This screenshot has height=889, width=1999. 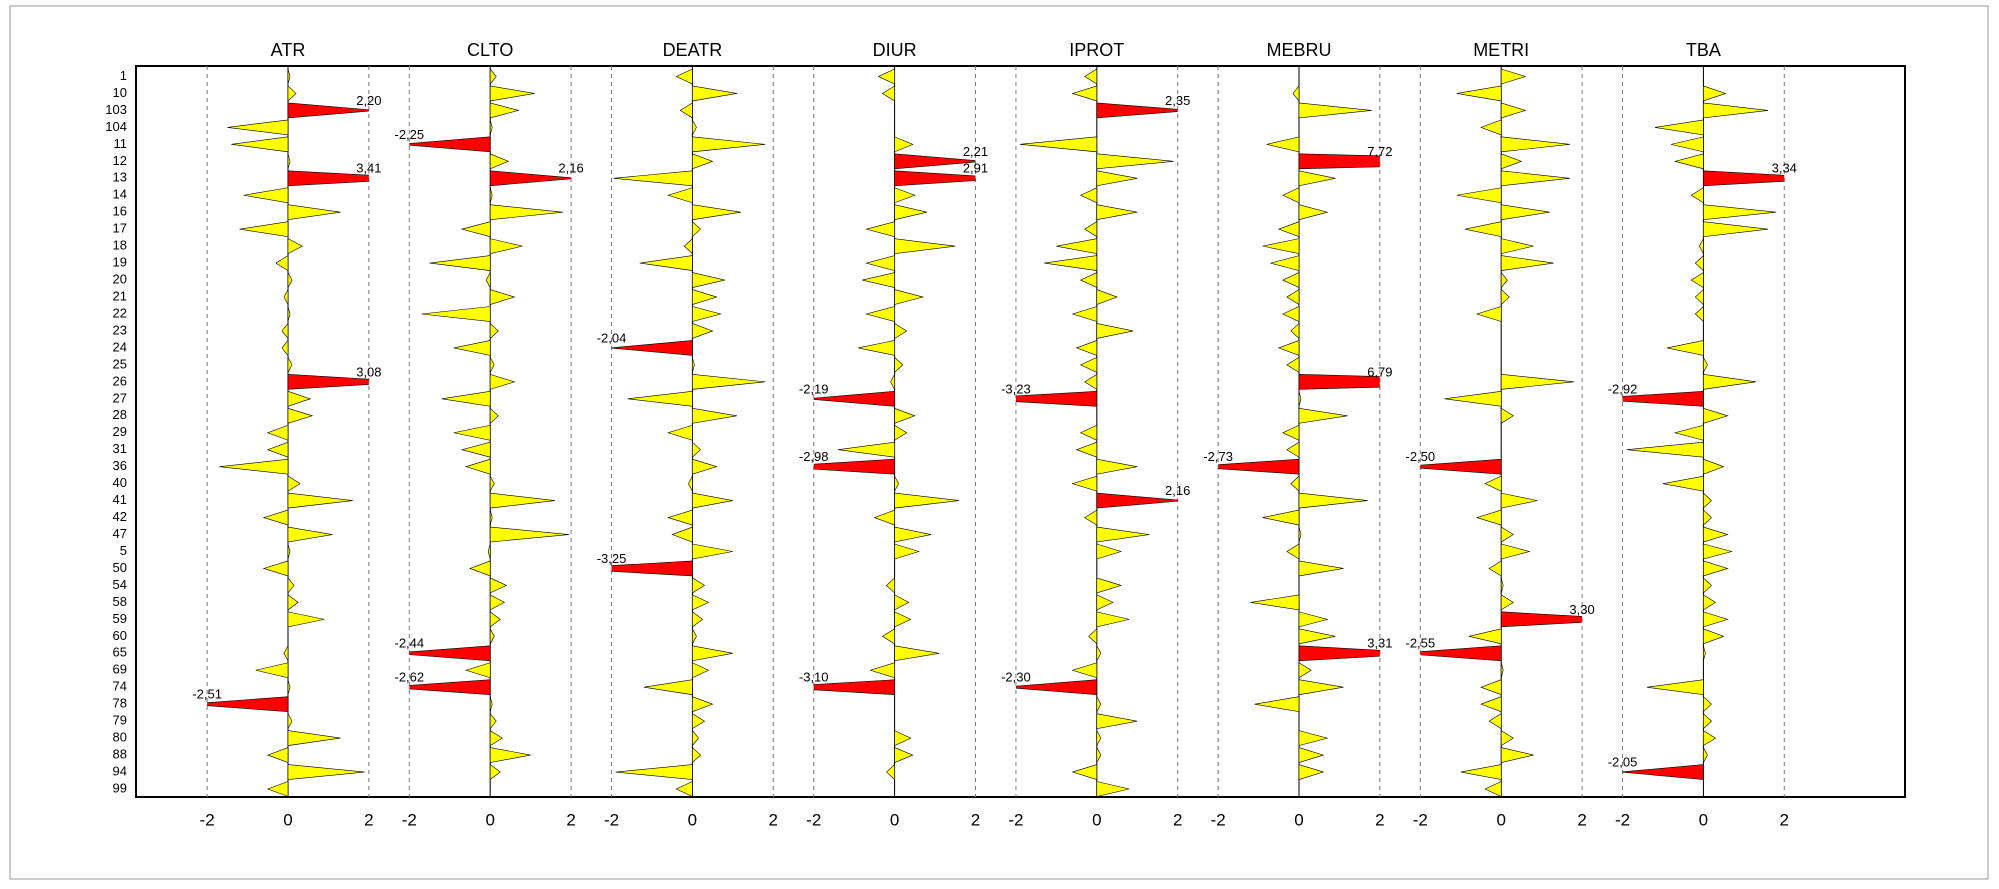 What do you see at coordinates (116, 126) in the screenshot?
I see `category-label: 104` at bounding box center [116, 126].